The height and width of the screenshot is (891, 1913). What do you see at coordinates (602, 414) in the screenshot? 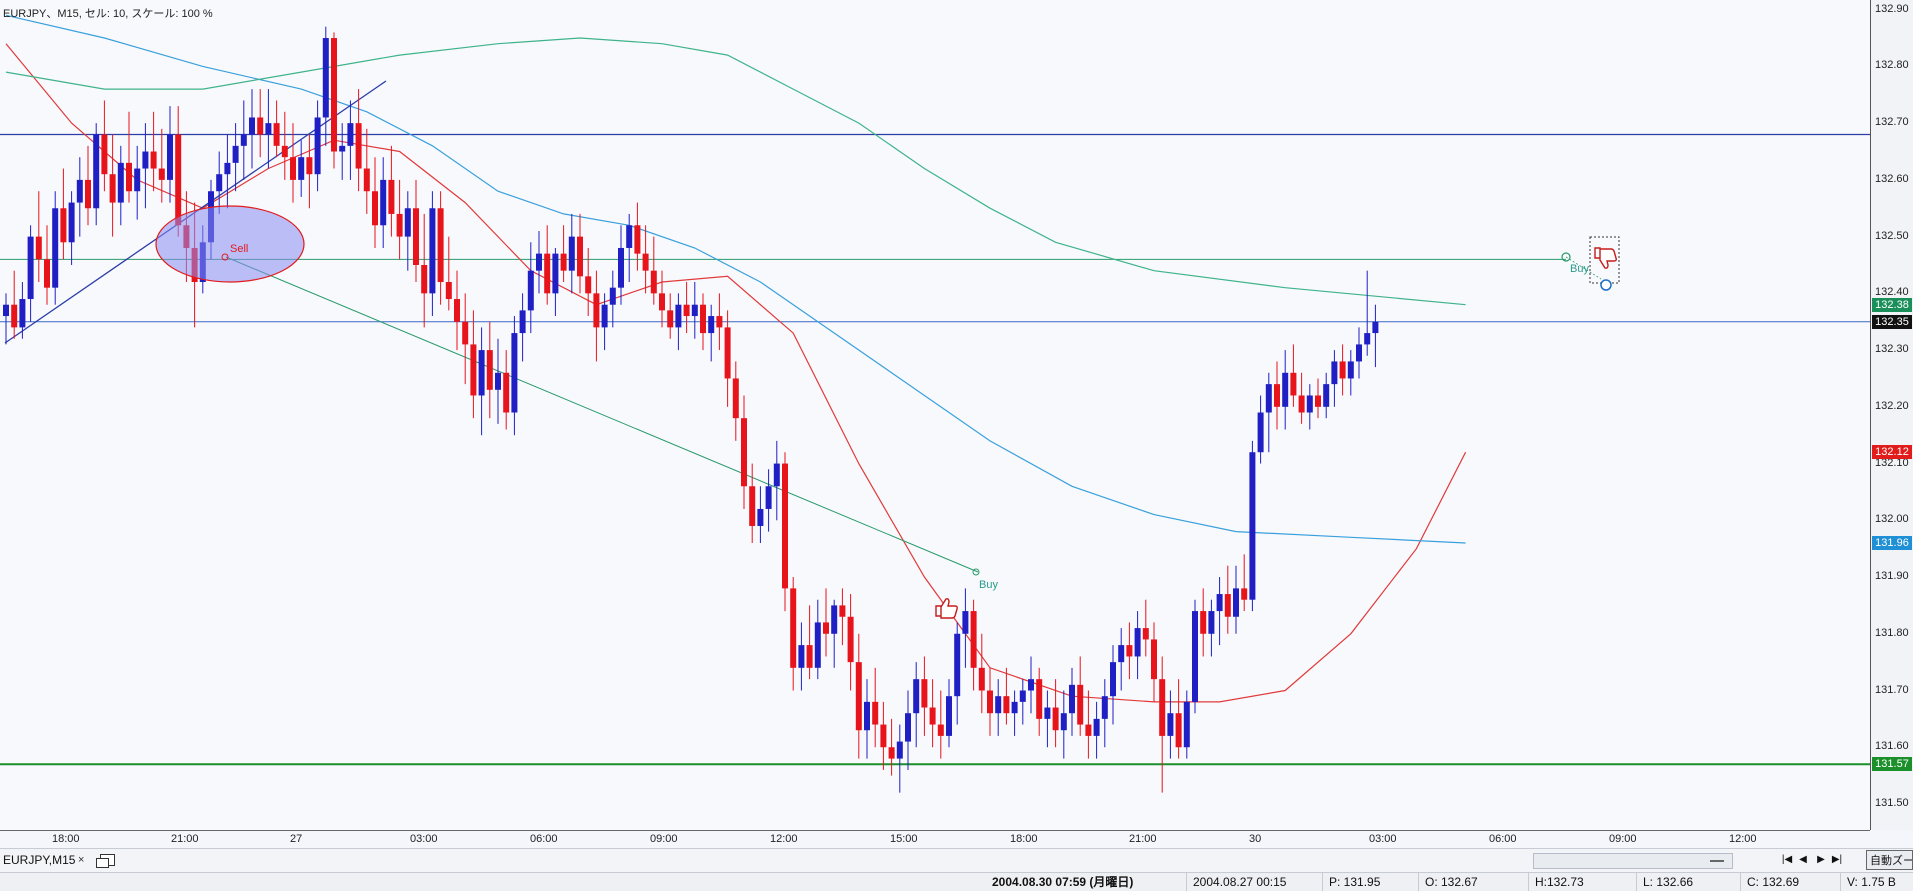
I see `trendline-down` at bounding box center [602, 414].